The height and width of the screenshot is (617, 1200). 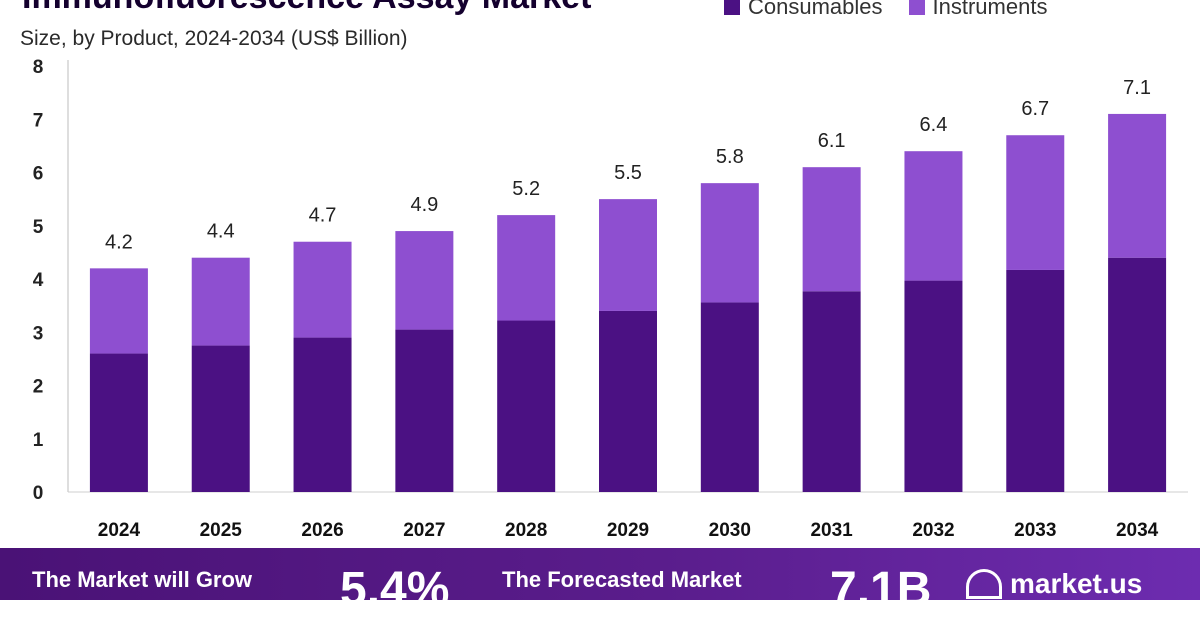 What do you see at coordinates (933, 216) in the screenshot?
I see `bar-instruments-2032` at bounding box center [933, 216].